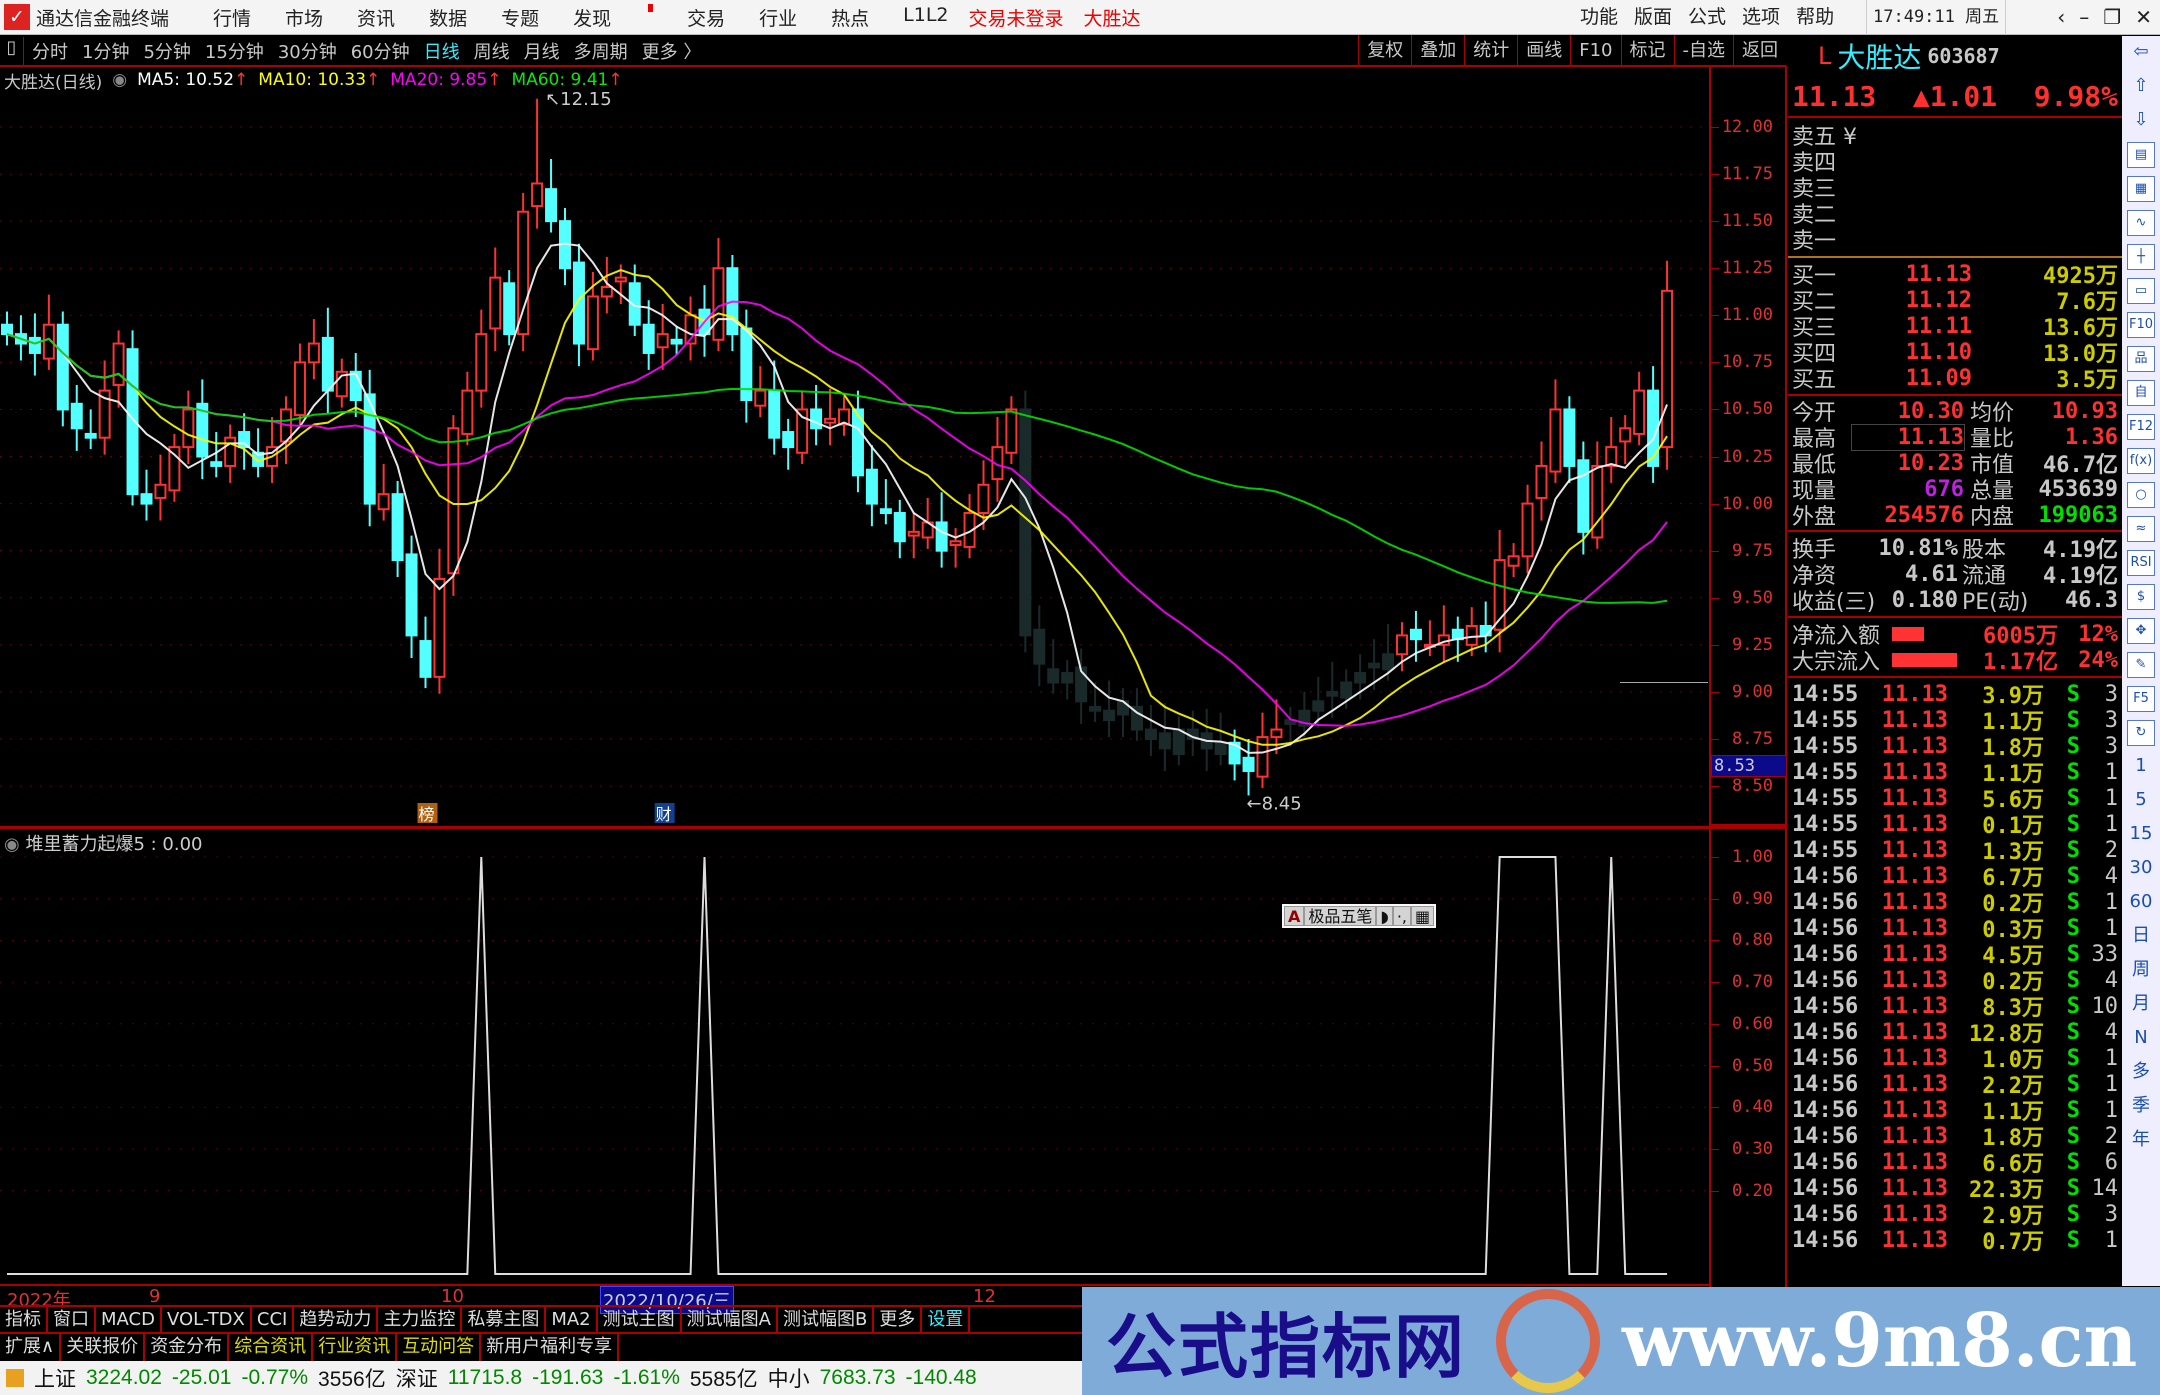 The height and width of the screenshot is (1395, 2160). Describe the element at coordinates (420, 1319) in the screenshot. I see `indicator-tab: 主力监控` at that location.